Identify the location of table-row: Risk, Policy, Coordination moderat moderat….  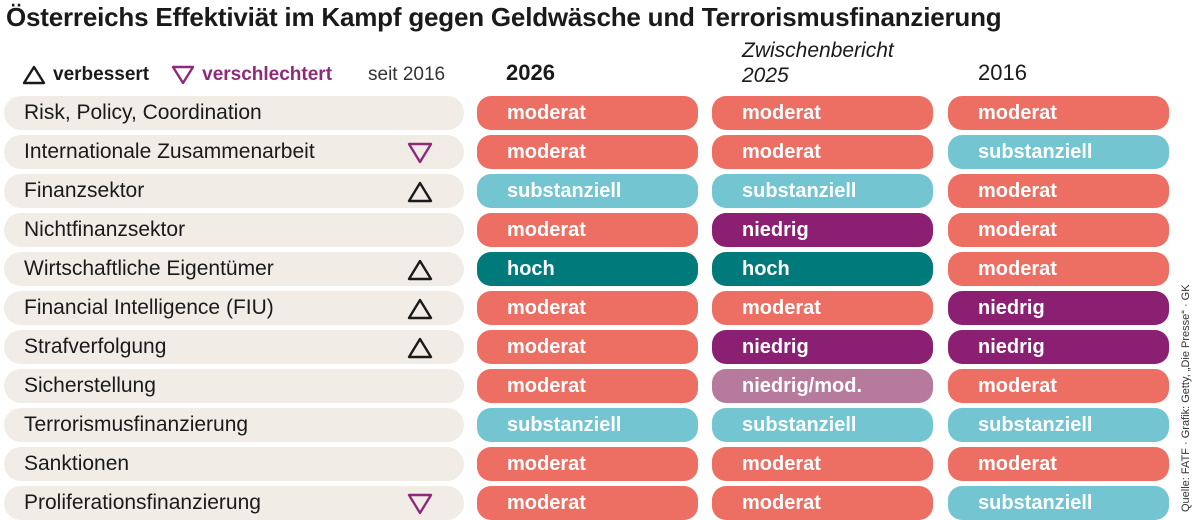
(600, 113).